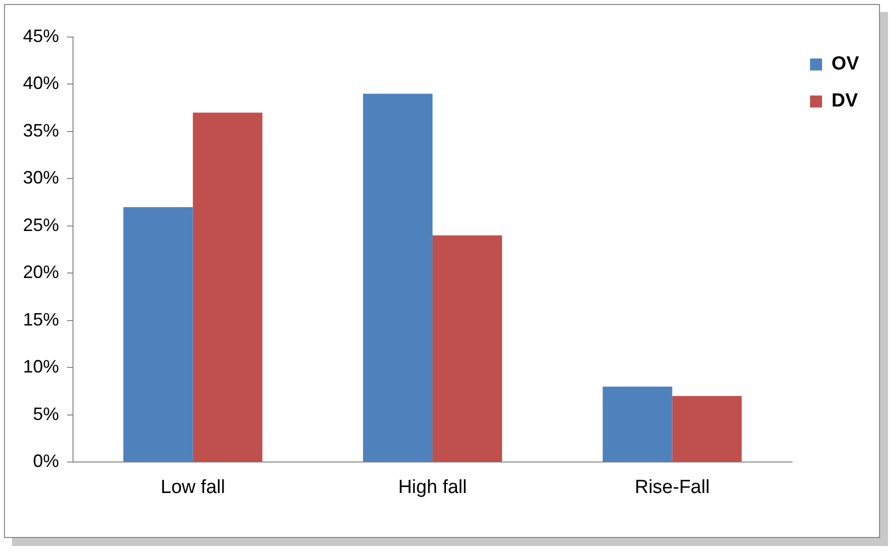 Image resolution: width=890 pixels, height=551 pixels. What do you see at coordinates (41, 319) in the screenshot?
I see `y-tick-label: 15%` at bounding box center [41, 319].